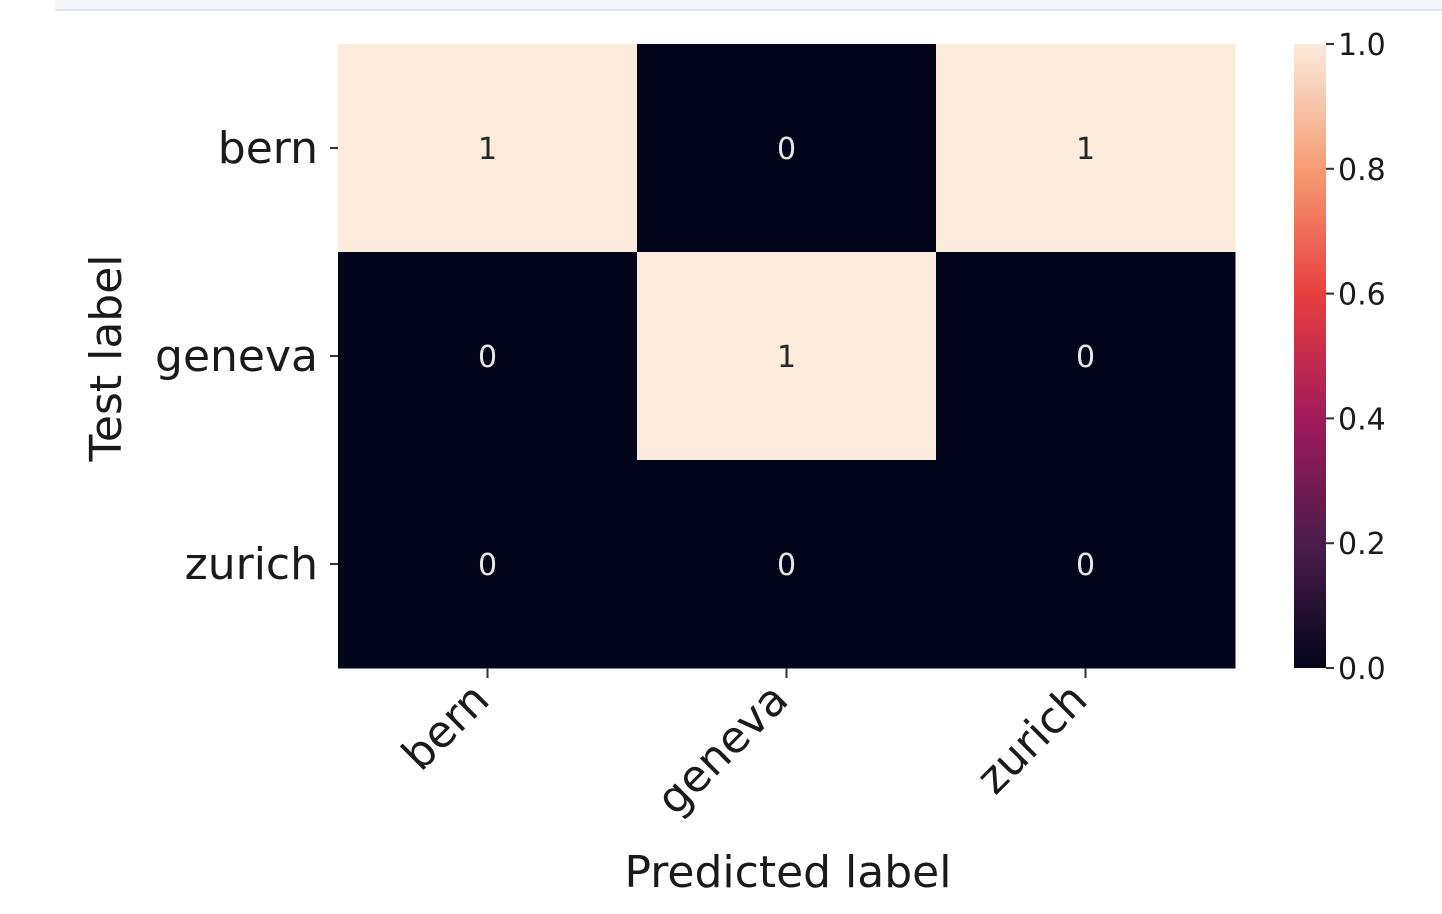  Describe the element at coordinates (1356, 357) in the screenshot. I see `colorbar-ticks: 0.0 0.2 0.4 0.6 0.8 1.0` at that location.